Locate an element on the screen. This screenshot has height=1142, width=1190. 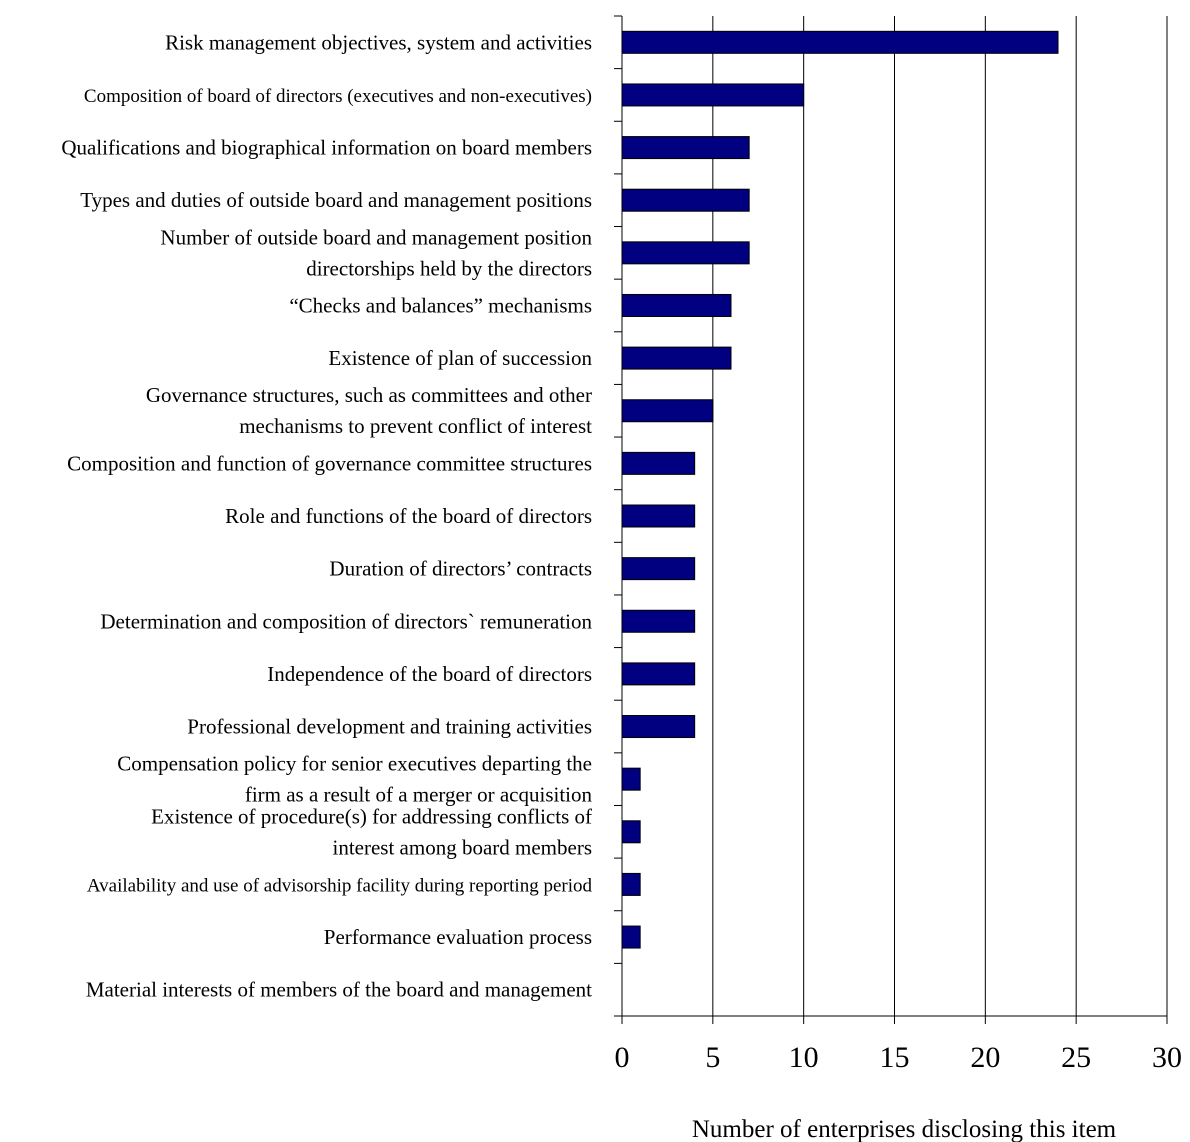
x-tick-label: 15 is located at coordinates (895, 1057).